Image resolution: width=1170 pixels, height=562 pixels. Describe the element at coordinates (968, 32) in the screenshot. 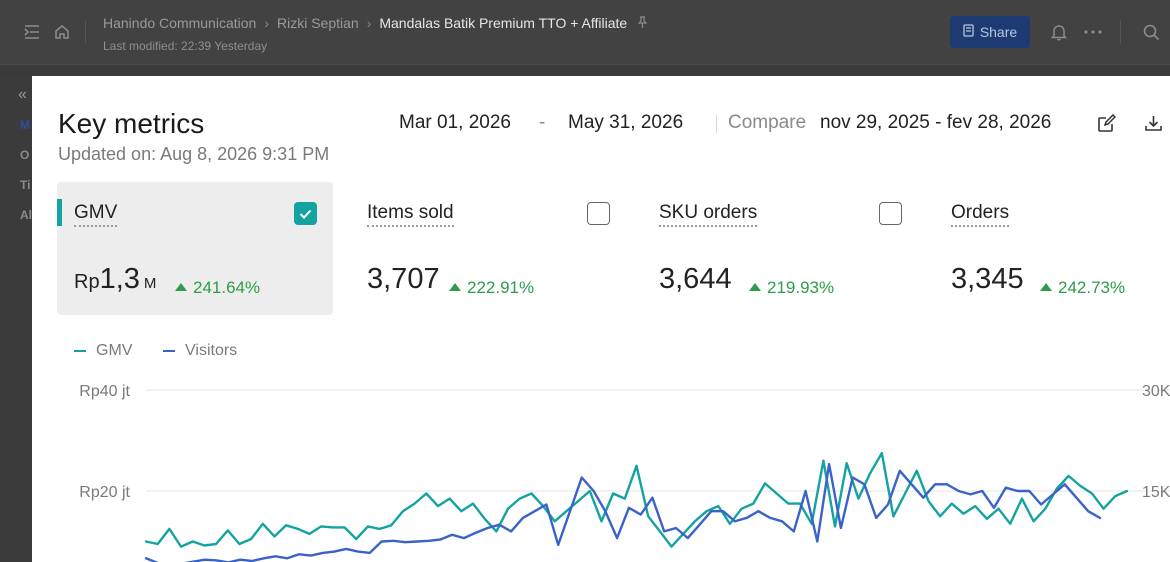

I see `share-doc-icon` at that location.